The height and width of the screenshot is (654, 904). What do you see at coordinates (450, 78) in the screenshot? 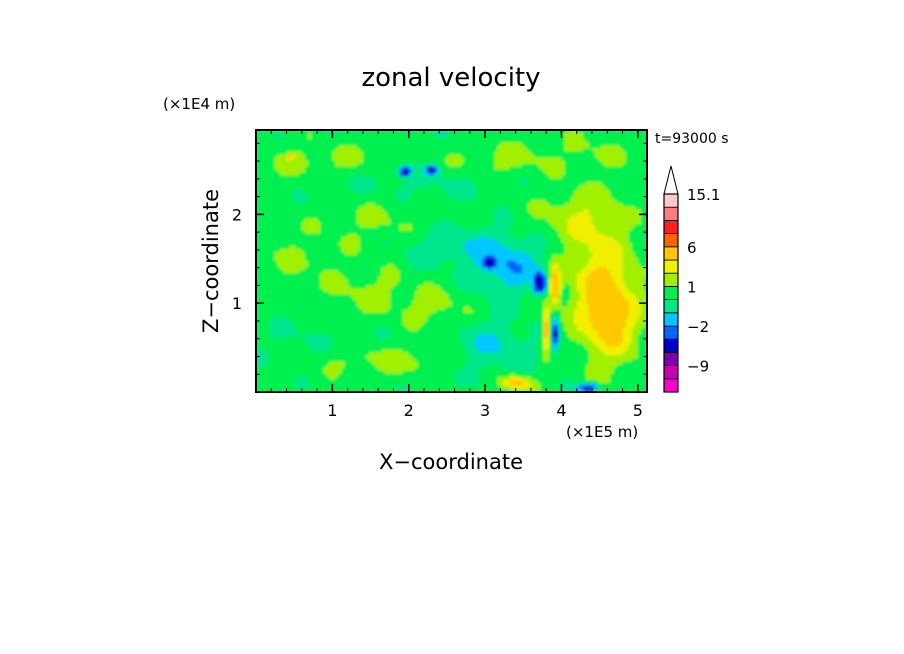
I see `chart-title: zonal velocity` at bounding box center [450, 78].